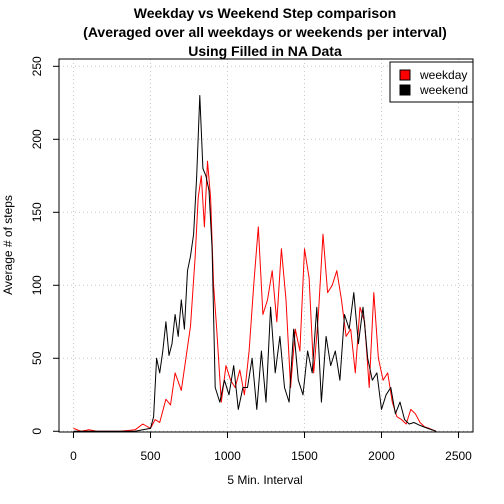 The height and width of the screenshot is (504, 504). What do you see at coordinates (37, 139) in the screenshot?
I see `y-tick-label: 200` at bounding box center [37, 139].